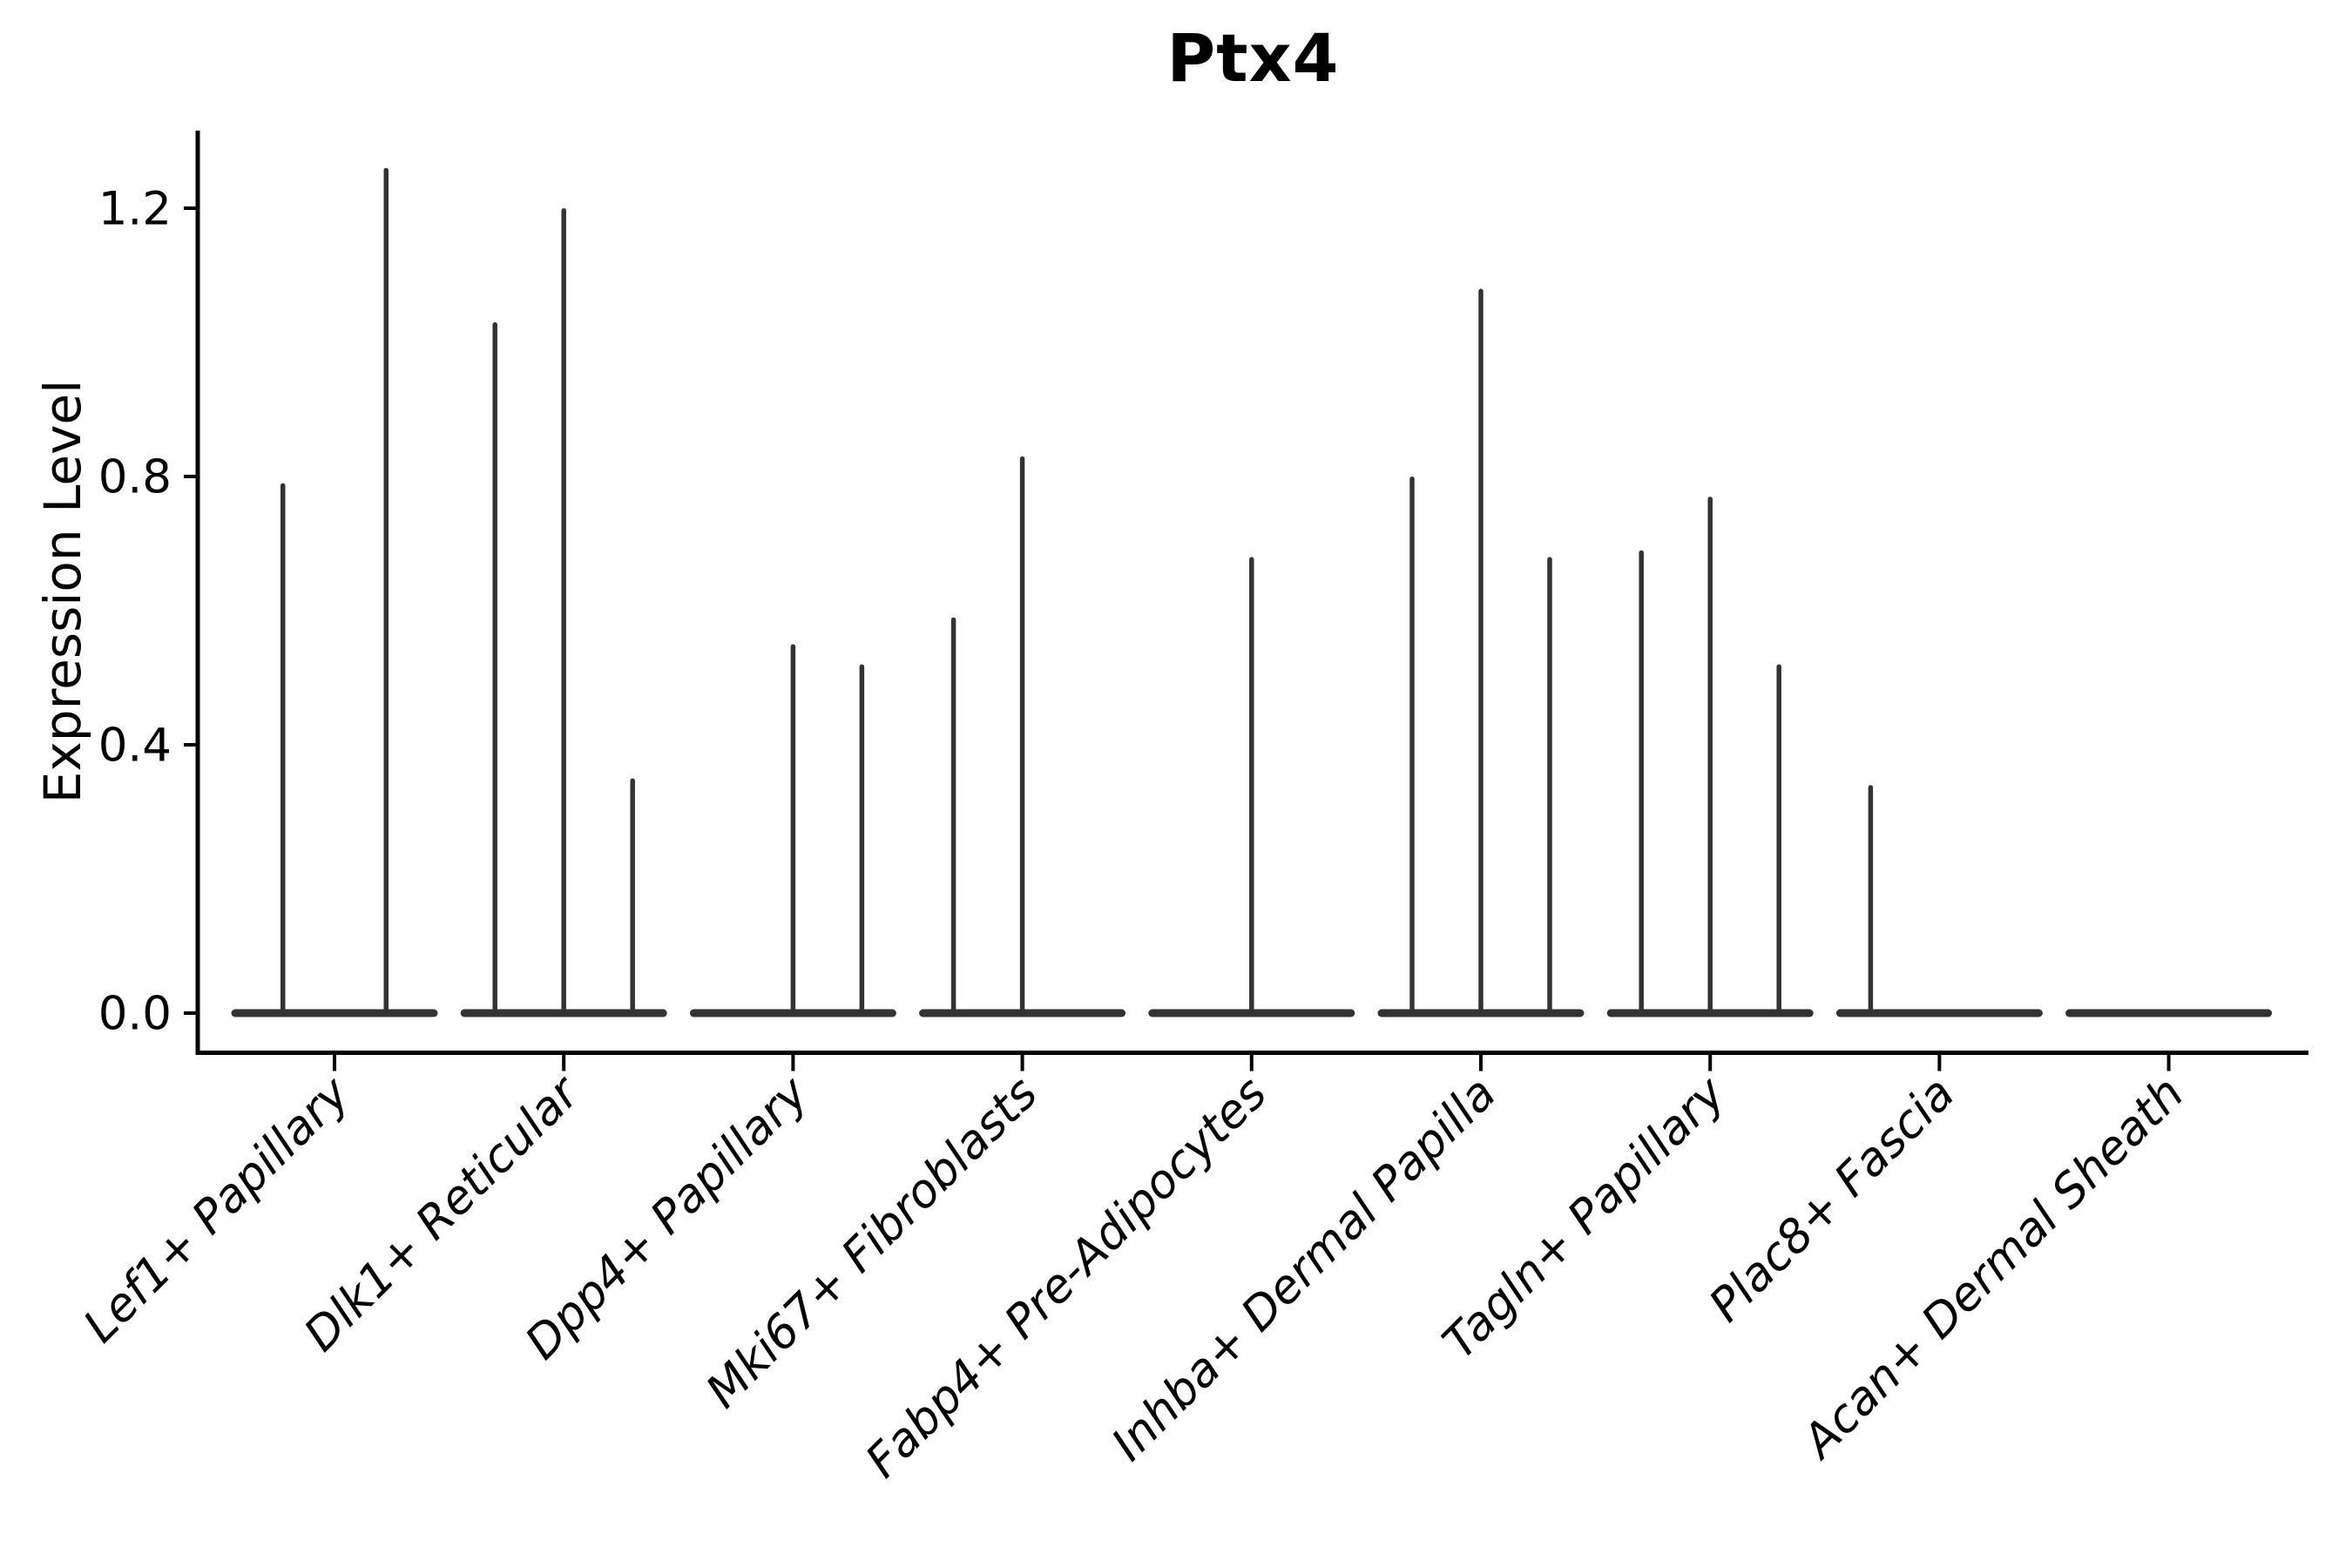 The height and width of the screenshot is (1568, 2352). I want to click on chart-title: Ptx4, so click(1253, 58).